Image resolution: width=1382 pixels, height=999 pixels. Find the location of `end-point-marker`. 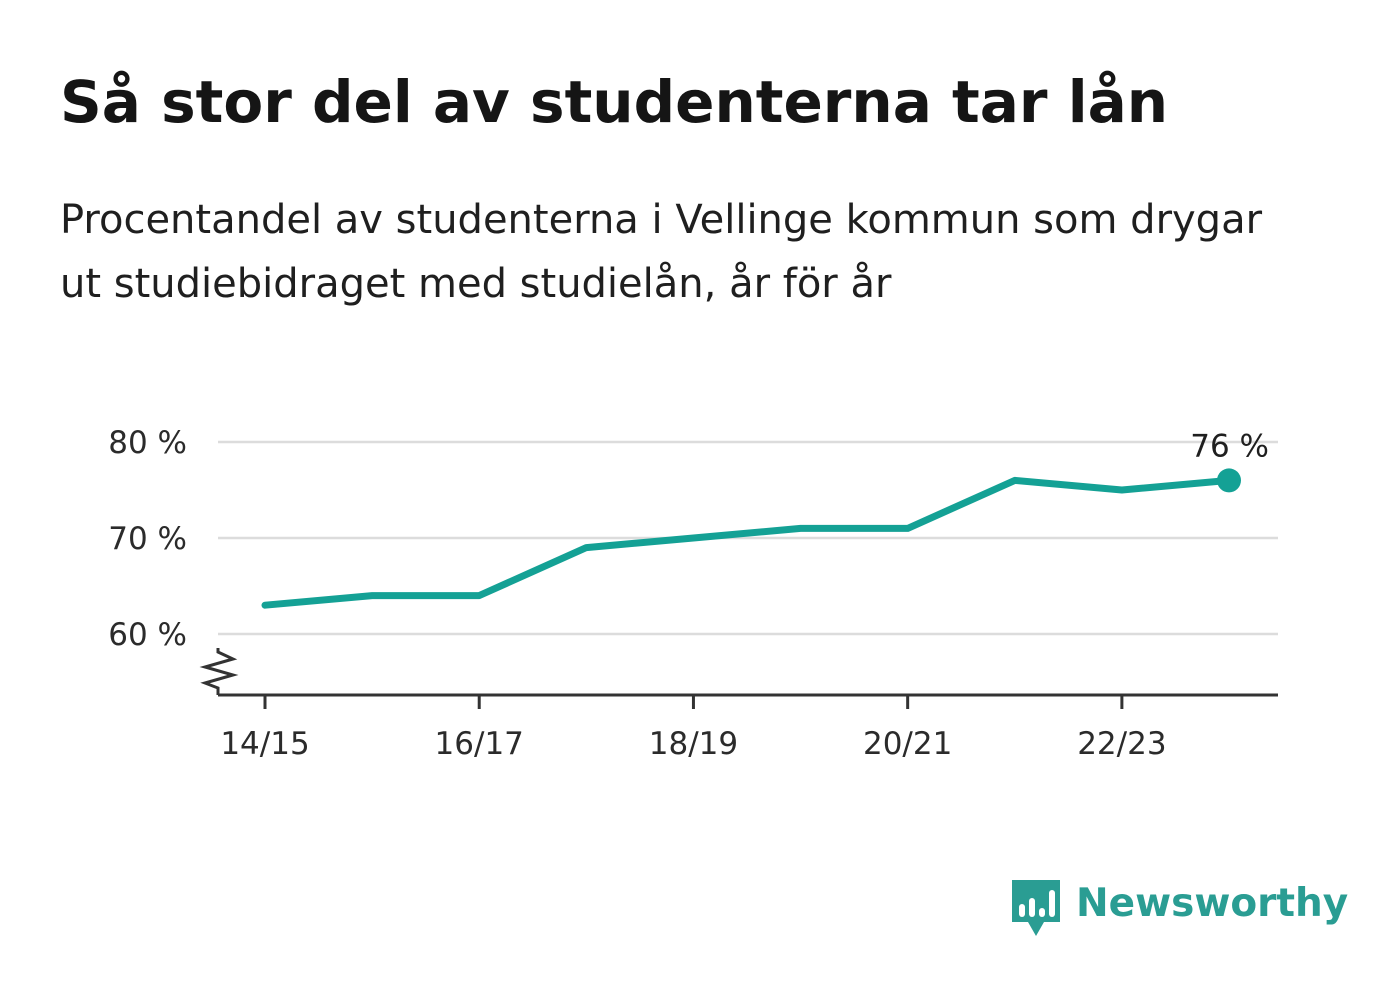

end-point-marker is located at coordinates (1229, 480).